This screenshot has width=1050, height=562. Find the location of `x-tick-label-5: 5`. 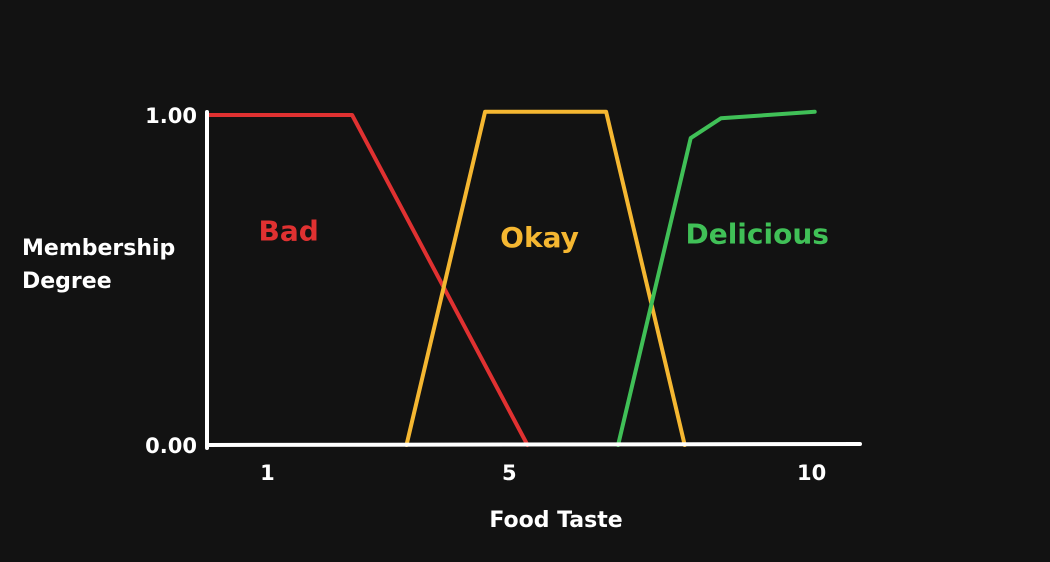

x-tick-label-5: 5 is located at coordinates (509, 473).